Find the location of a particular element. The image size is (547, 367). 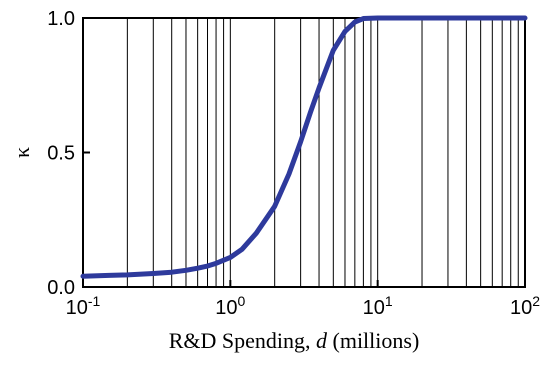

x-tick-label-exponent: 1 is located at coordinates (389, 301).